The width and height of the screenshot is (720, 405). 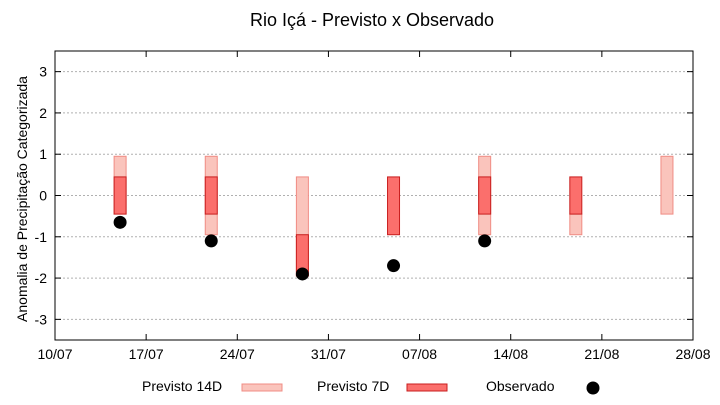 I want to click on x-tick-label: 21/08, so click(x=601, y=354).